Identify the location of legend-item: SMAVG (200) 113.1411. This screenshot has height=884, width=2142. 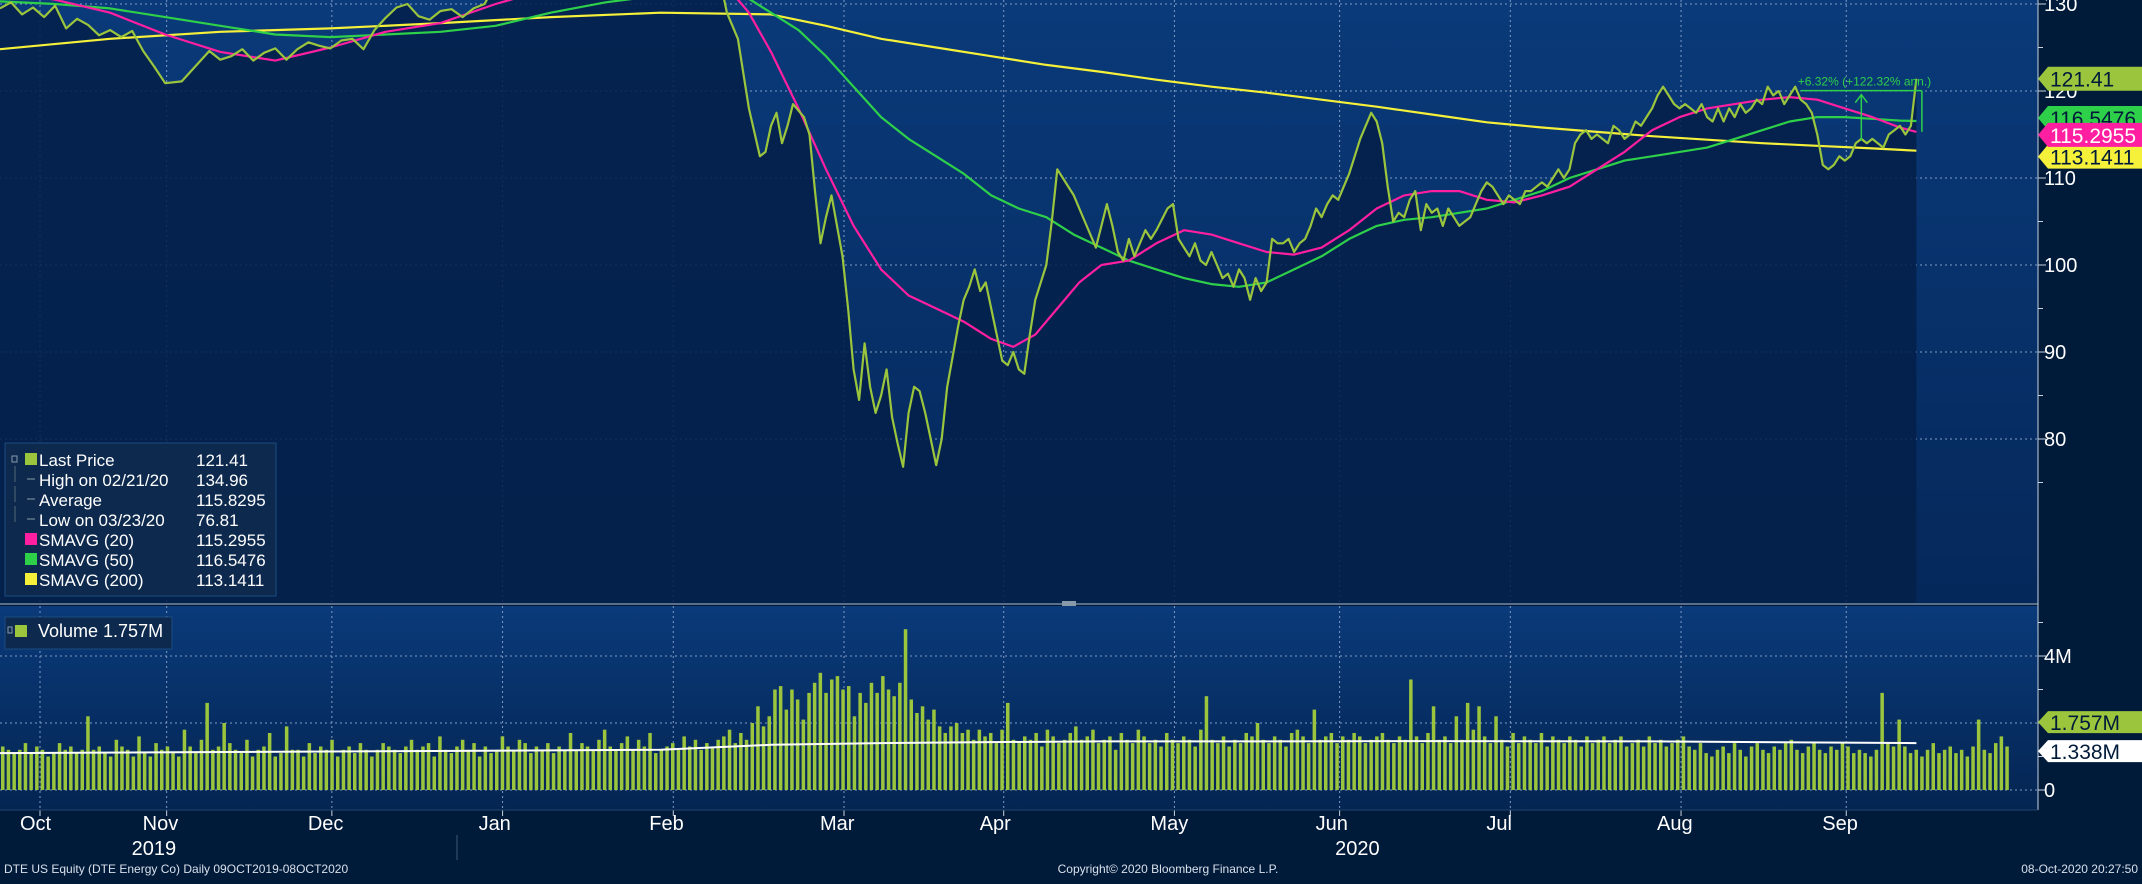
(144, 580).